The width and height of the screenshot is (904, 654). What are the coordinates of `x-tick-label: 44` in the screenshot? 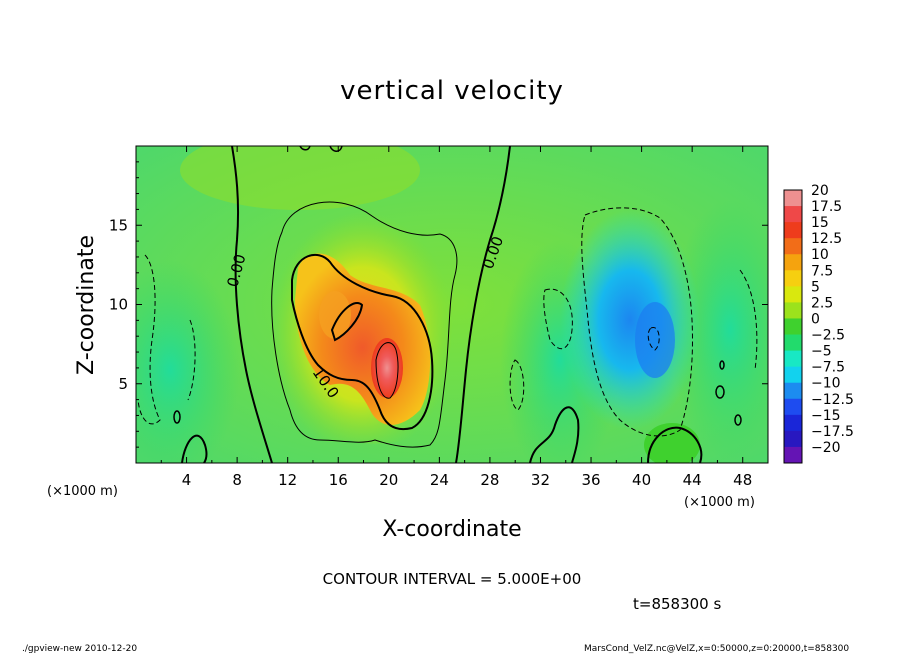 It's located at (692, 480).